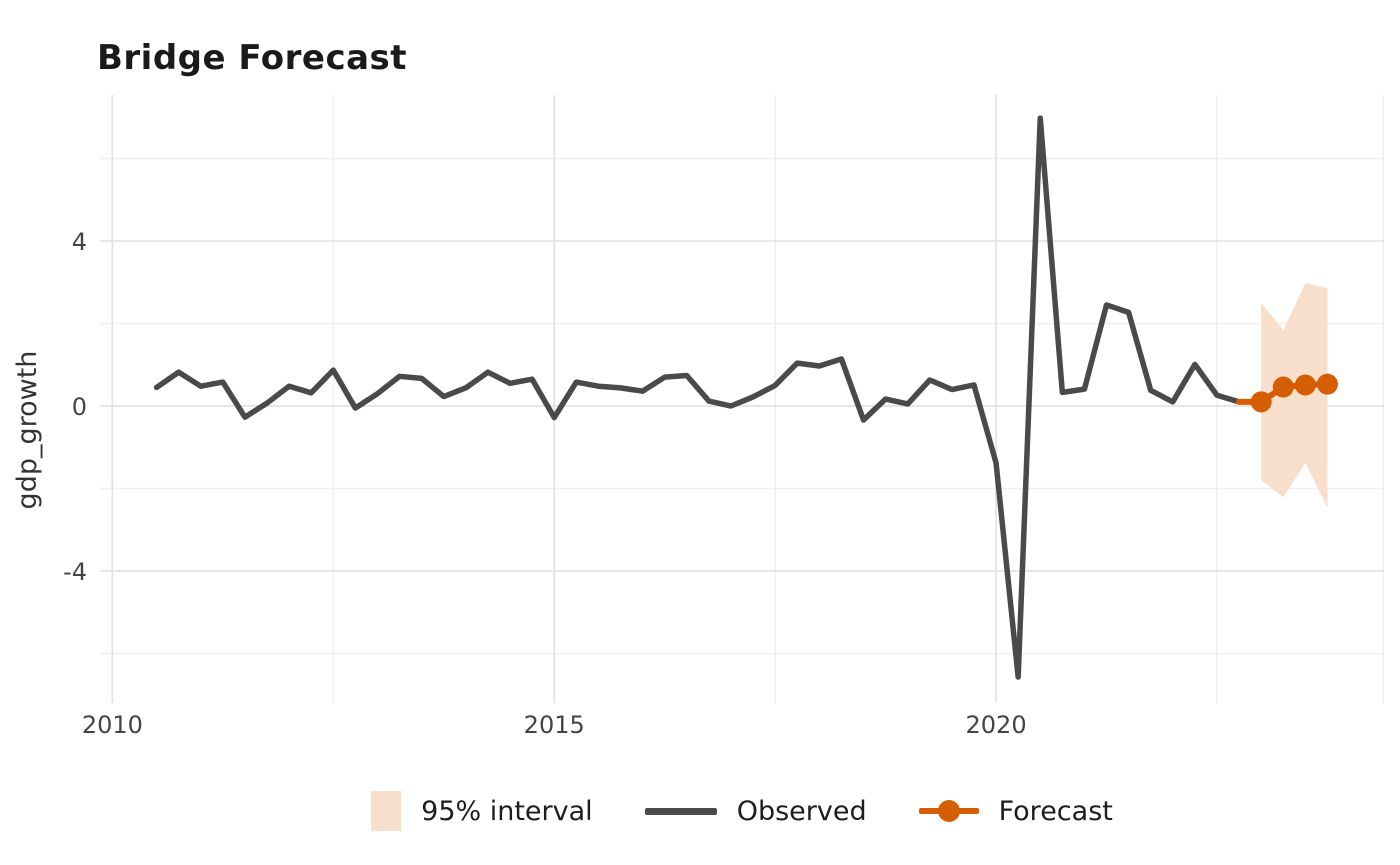 This screenshot has height=865, width=1400. Describe the element at coordinates (79, 242) in the screenshot. I see `y-tick-label: 4` at that location.